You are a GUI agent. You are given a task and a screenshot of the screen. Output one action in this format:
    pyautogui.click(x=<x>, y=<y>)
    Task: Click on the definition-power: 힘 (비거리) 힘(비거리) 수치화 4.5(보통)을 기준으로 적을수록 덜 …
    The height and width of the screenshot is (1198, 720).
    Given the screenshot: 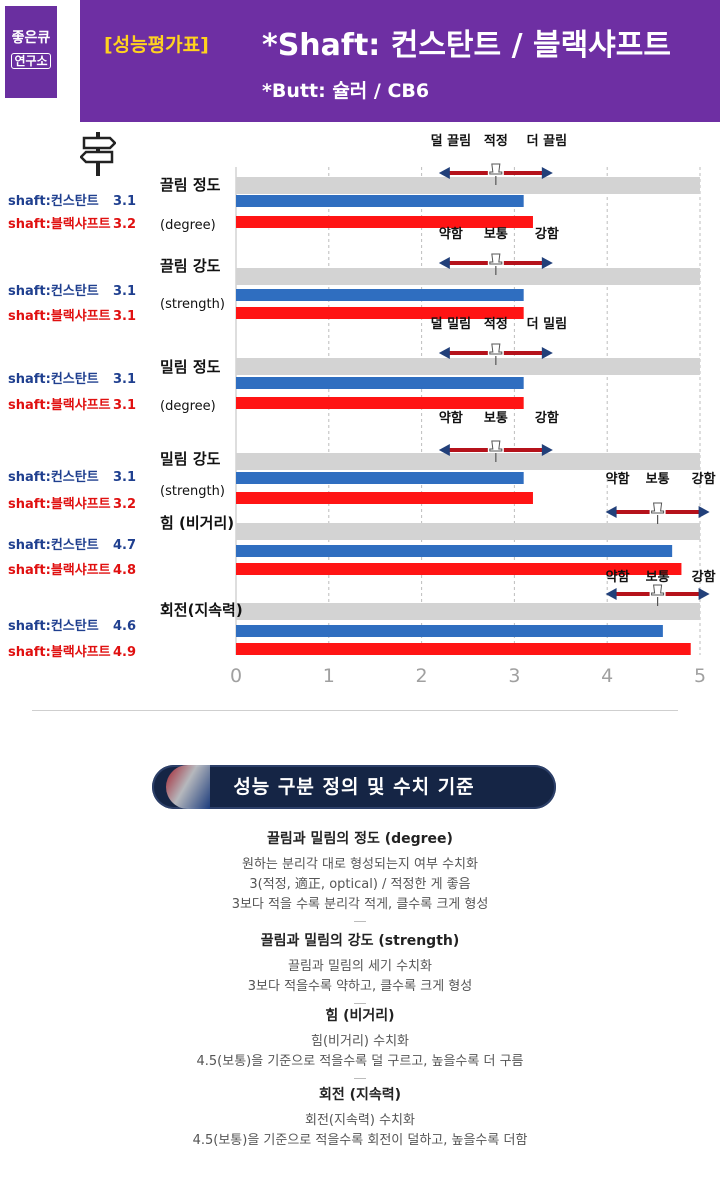 What is the action you would take?
    pyautogui.click(x=360, y=1047)
    